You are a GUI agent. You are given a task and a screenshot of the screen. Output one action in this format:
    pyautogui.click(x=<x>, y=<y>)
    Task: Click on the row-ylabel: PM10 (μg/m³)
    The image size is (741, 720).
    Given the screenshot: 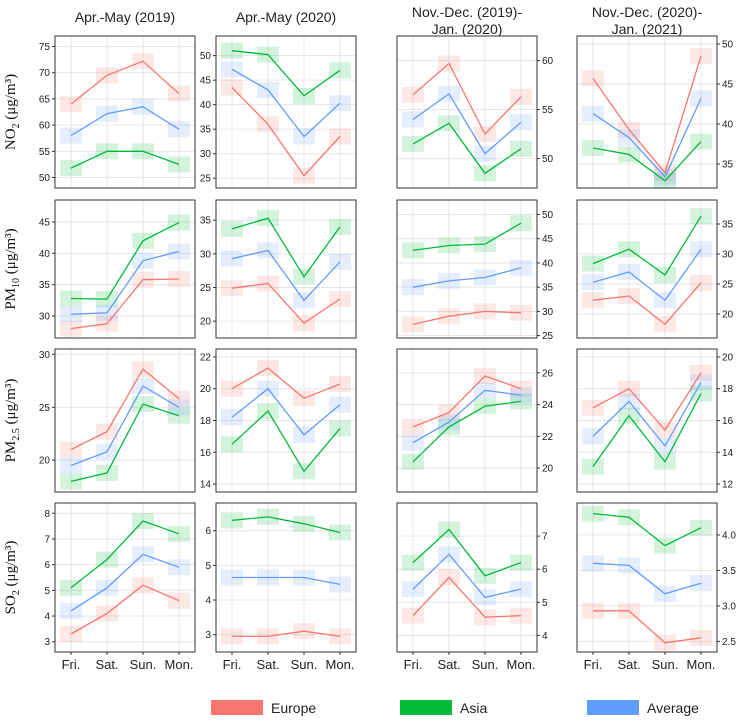 What is the action you would take?
    pyautogui.click(x=12, y=268)
    